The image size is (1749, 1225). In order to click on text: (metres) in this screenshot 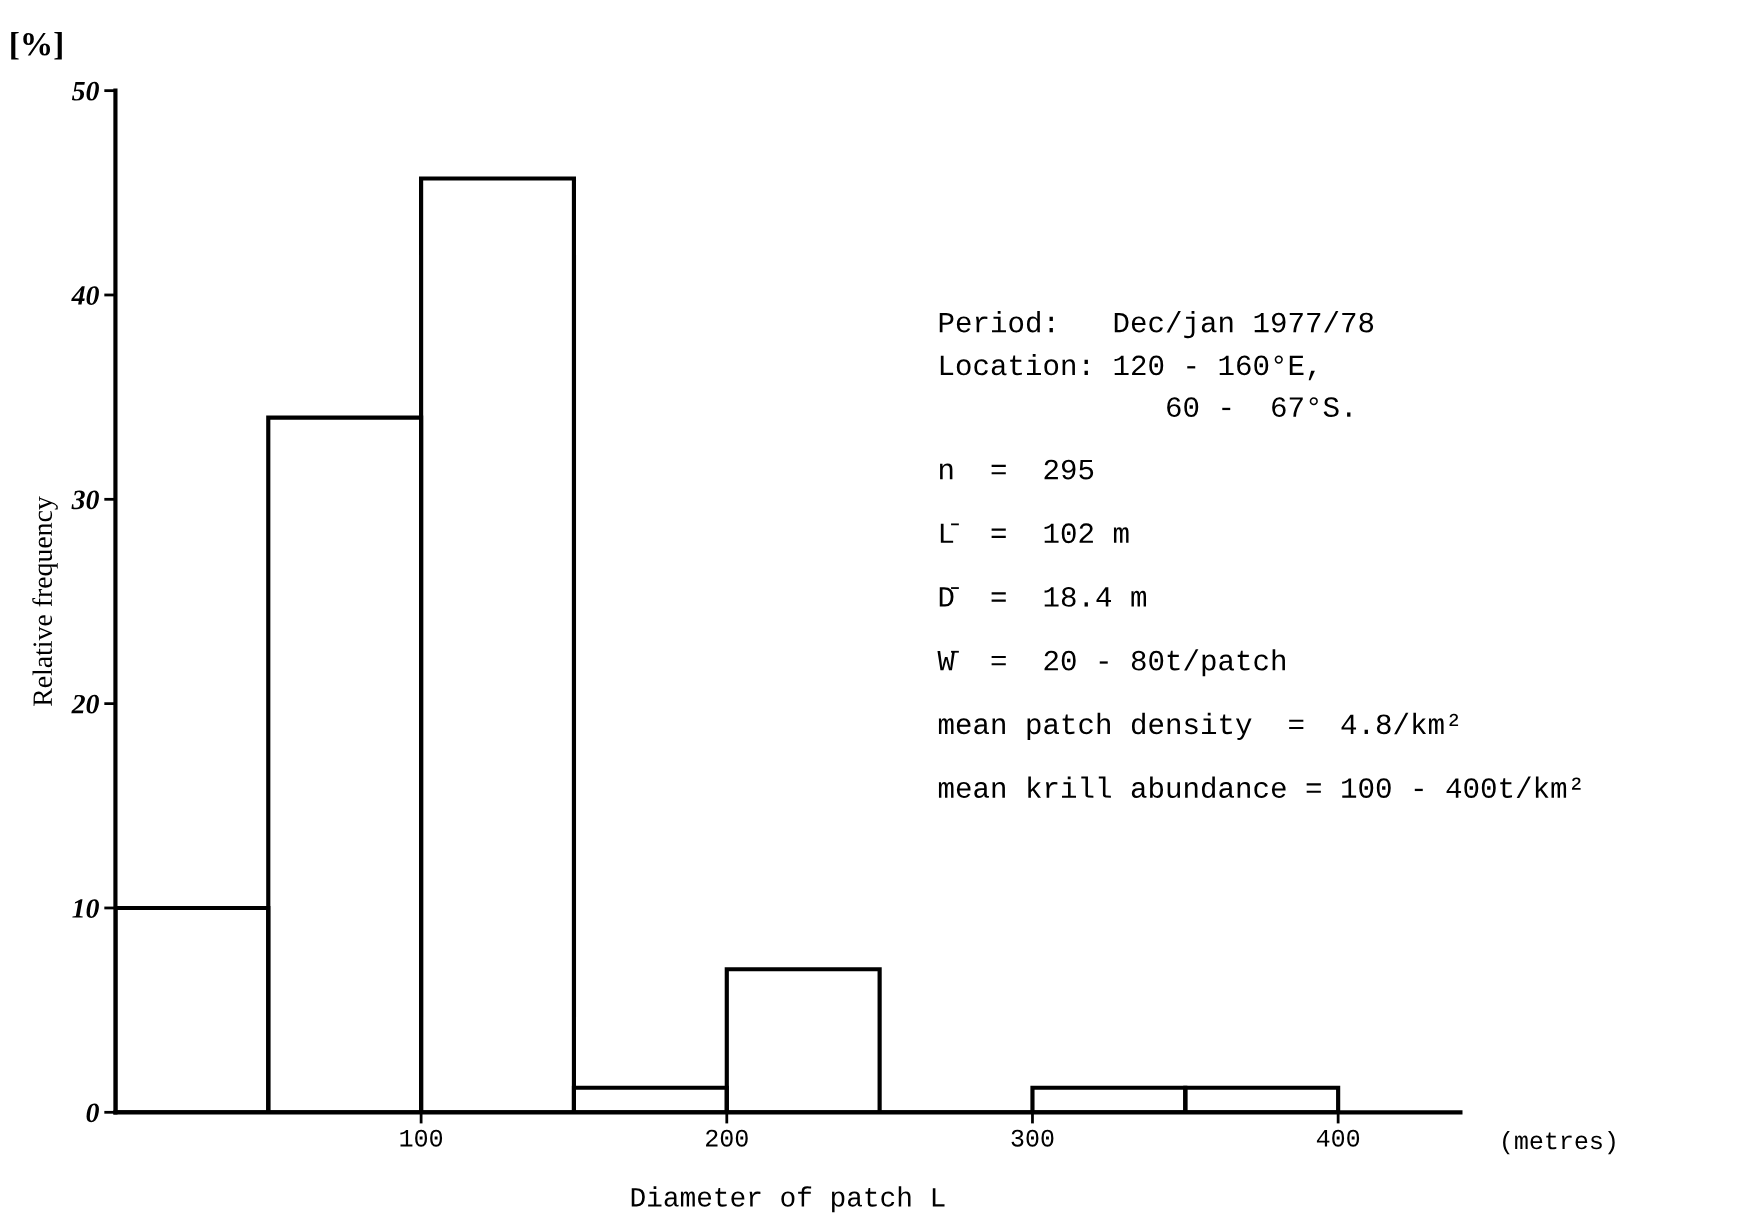, I will do `click(1559, 1142)`.